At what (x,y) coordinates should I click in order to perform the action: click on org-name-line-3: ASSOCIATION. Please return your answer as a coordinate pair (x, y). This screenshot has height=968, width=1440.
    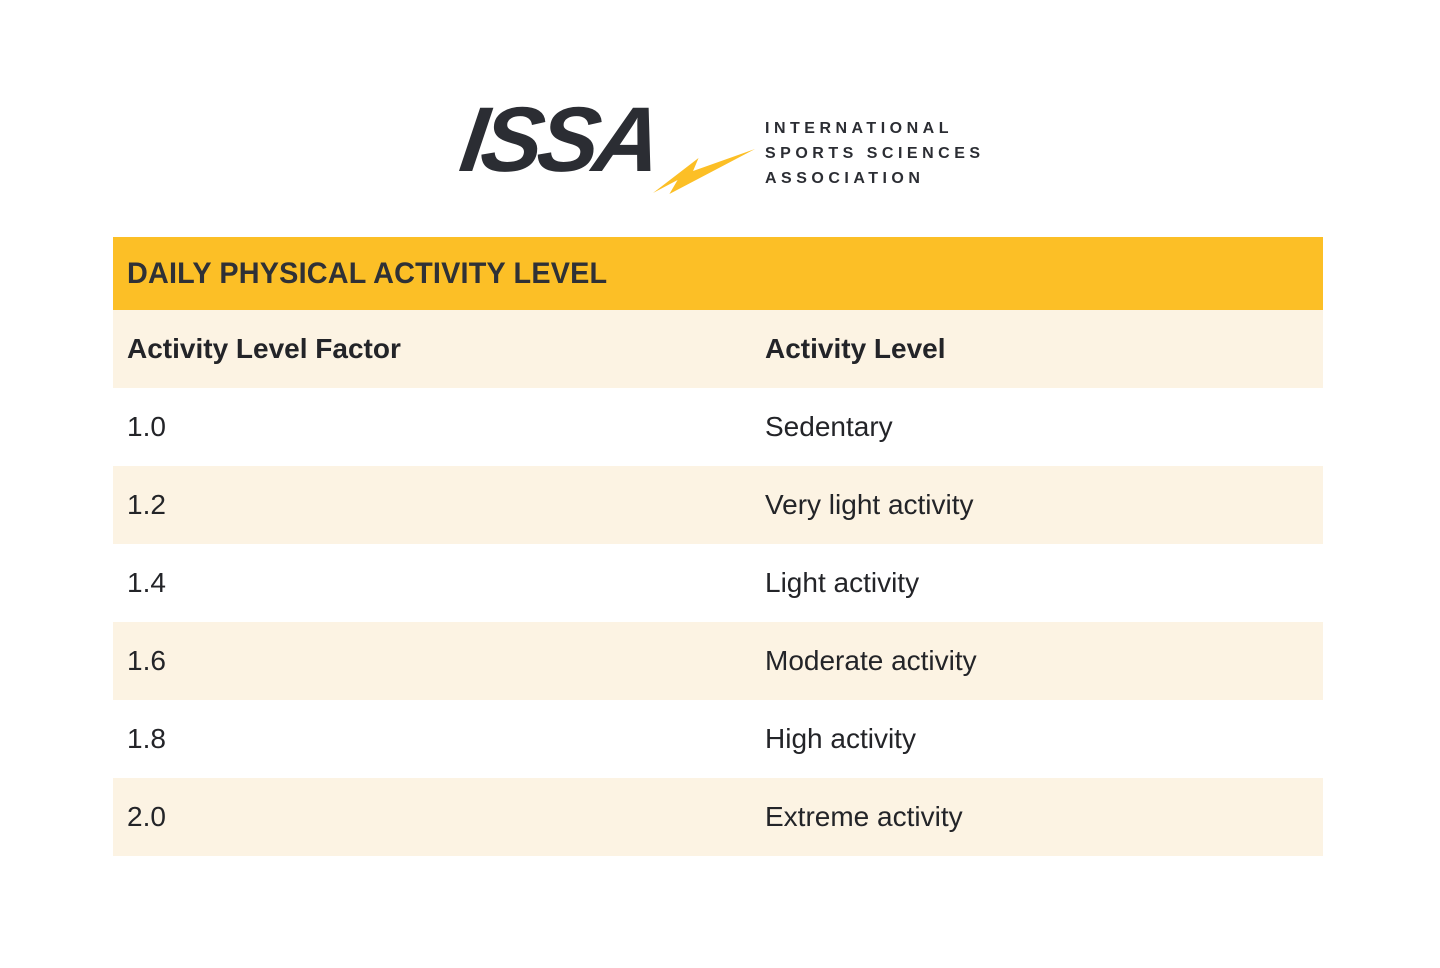
    Looking at the image, I should click on (845, 178).